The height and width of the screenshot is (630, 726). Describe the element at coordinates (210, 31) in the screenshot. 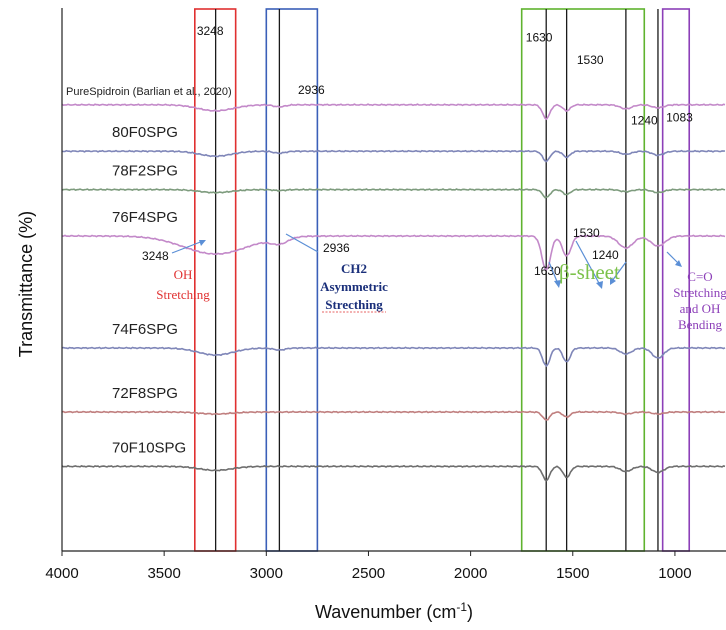

I see `peak-label-3248: 3248` at that location.